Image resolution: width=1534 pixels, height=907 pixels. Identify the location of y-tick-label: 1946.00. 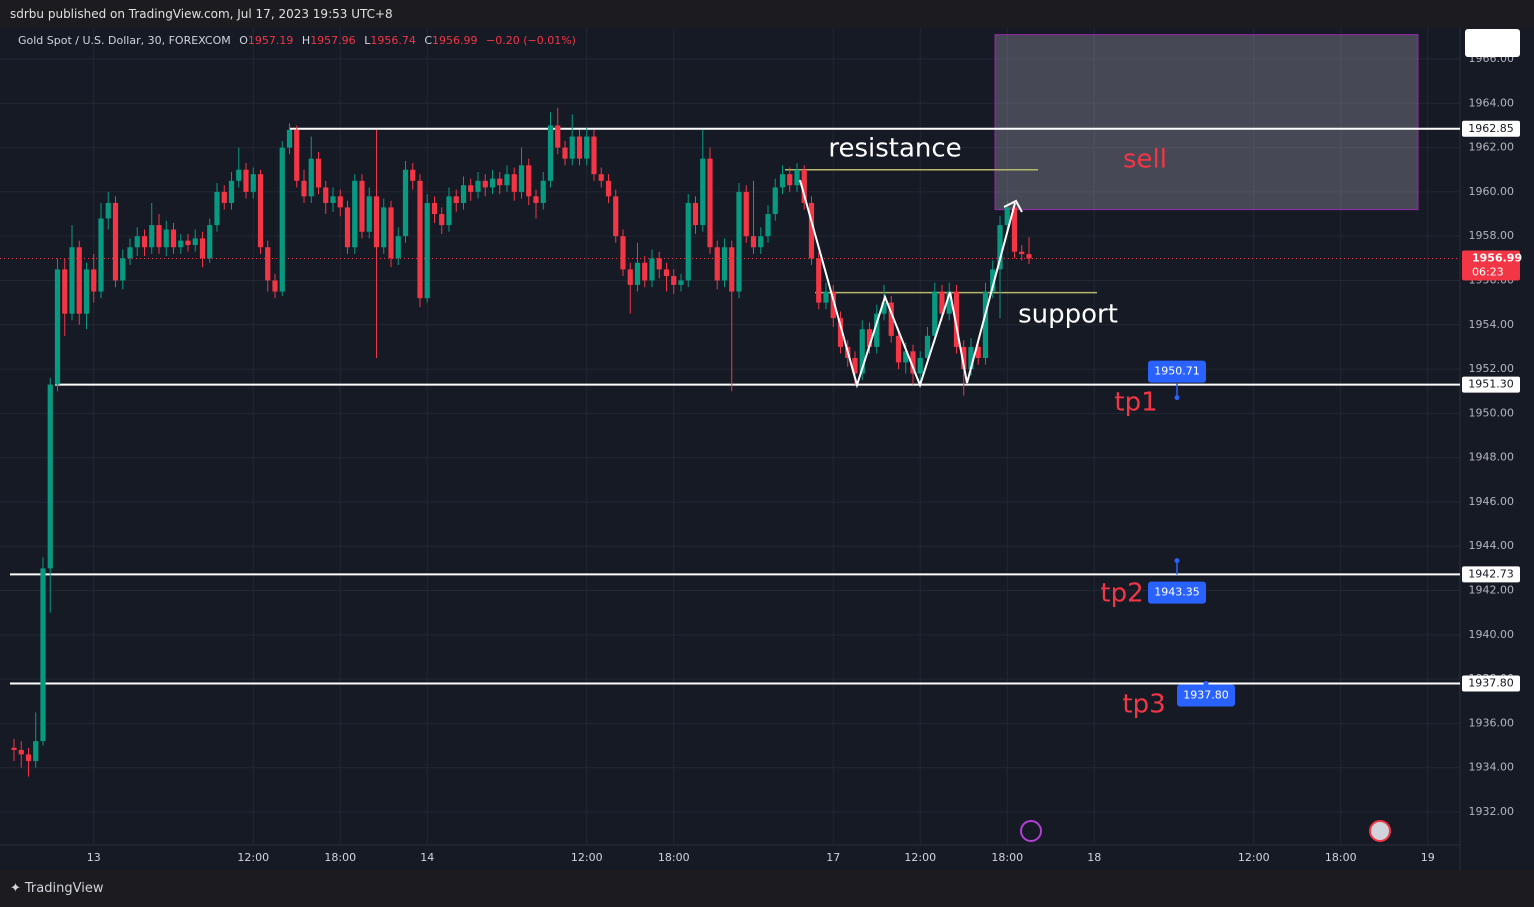
(1492, 501).